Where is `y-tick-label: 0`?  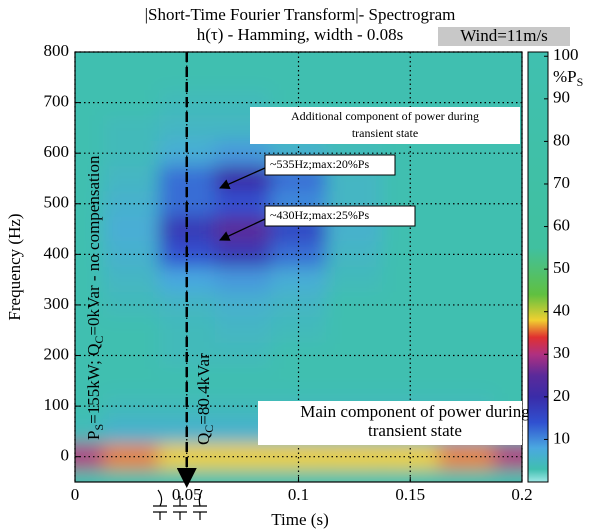
y-tick-label: 0 is located at coordinates (65, 455).